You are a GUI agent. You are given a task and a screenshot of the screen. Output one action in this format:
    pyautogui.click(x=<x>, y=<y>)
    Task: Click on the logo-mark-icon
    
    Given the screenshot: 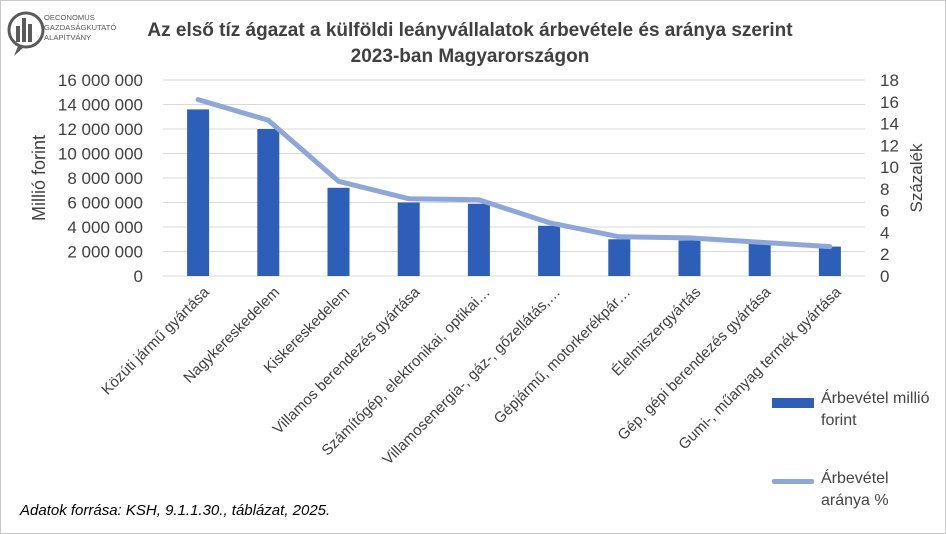 What is the action you would take?
    pyautogui.click(x=26, y=33)
    